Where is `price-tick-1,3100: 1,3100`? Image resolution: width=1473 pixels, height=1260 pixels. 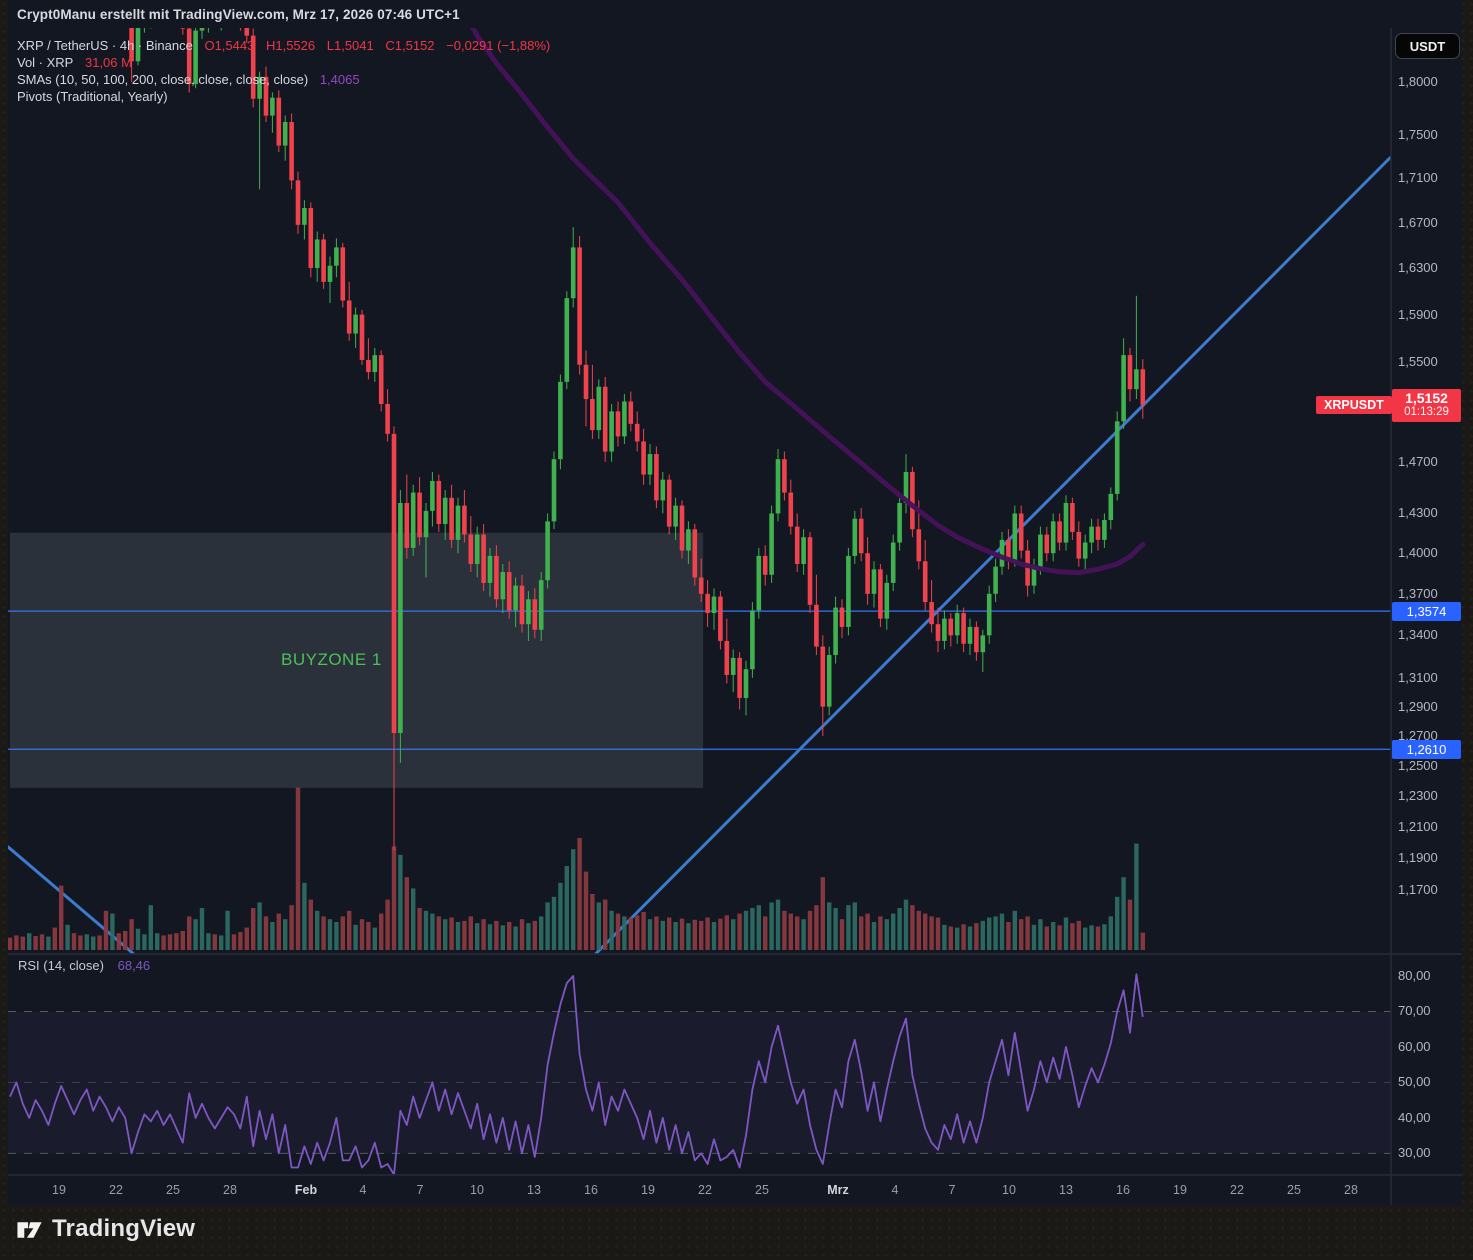 price-tick-1,3100: 1,3100 is located at coordinates (1418, 677).